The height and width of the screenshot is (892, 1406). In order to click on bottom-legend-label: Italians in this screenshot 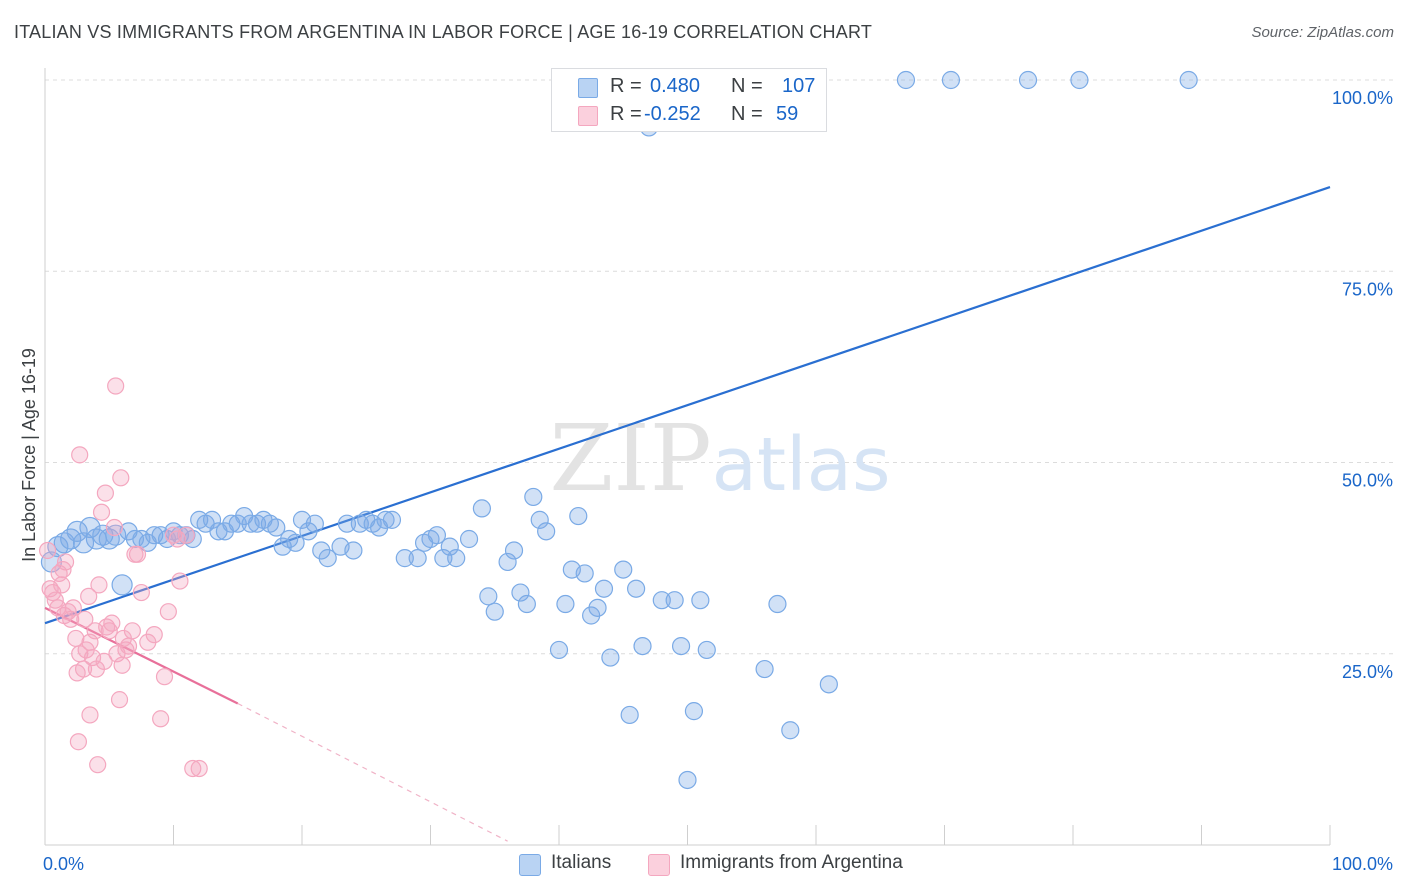, I will do `click(581, 862)`.